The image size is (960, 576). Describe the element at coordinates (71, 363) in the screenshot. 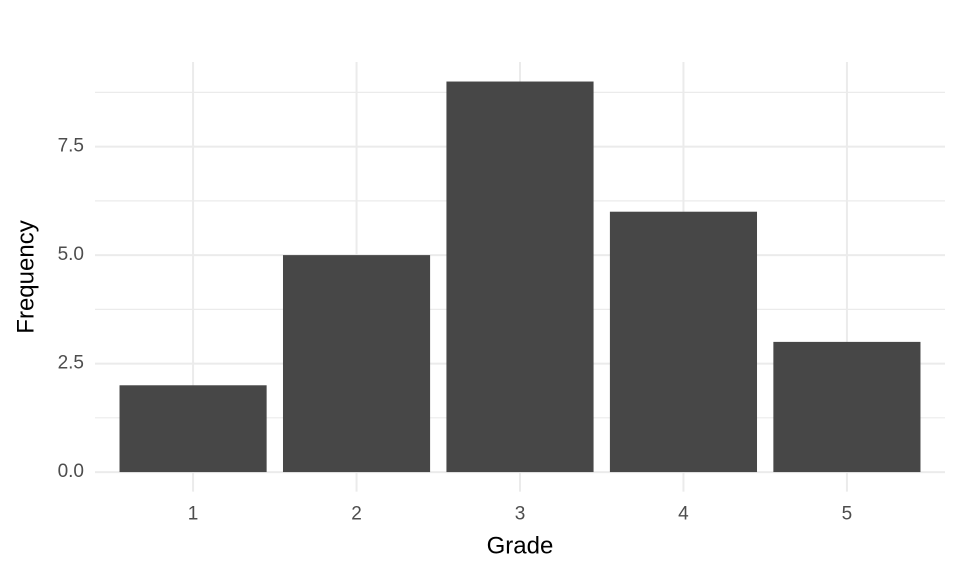

I see `y-tick-label: 2.5` at that location.